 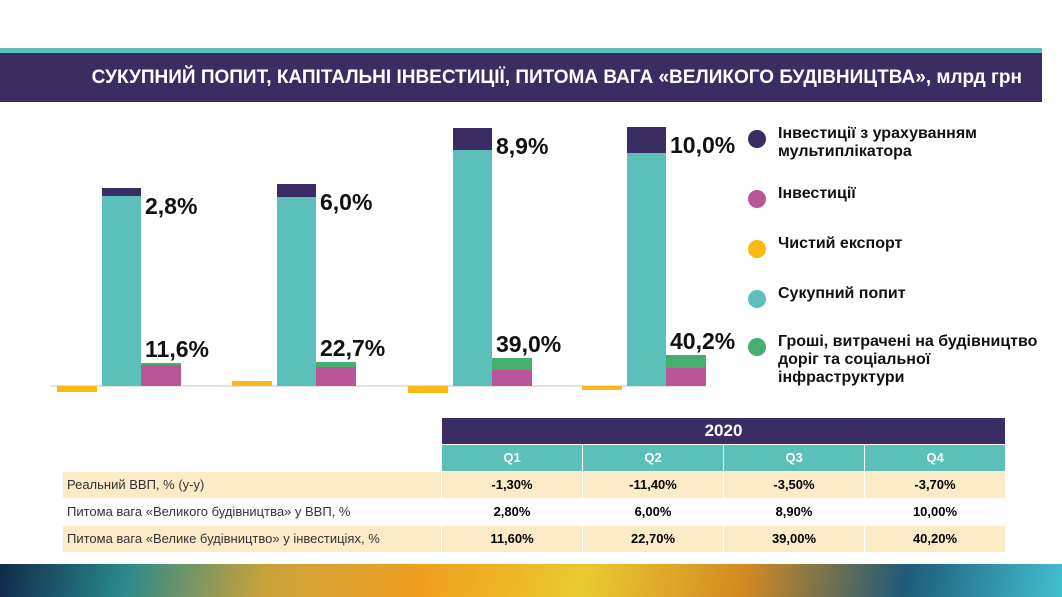 What do you see at coordinates (472, 139) in the screenshot?
I see `bar-investment-multiplier-Q3` at bounding box center [472, 139].